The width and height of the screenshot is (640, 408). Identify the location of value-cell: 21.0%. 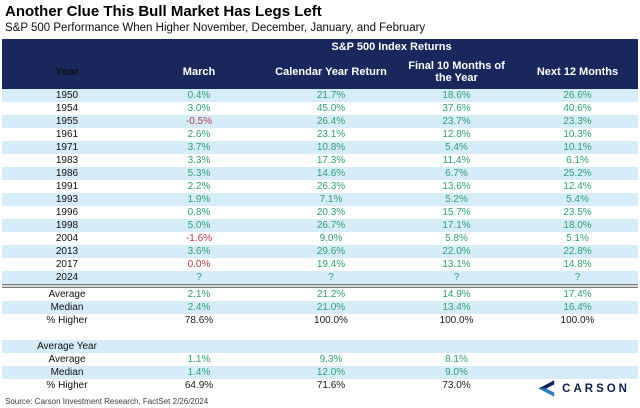
(331, 307).